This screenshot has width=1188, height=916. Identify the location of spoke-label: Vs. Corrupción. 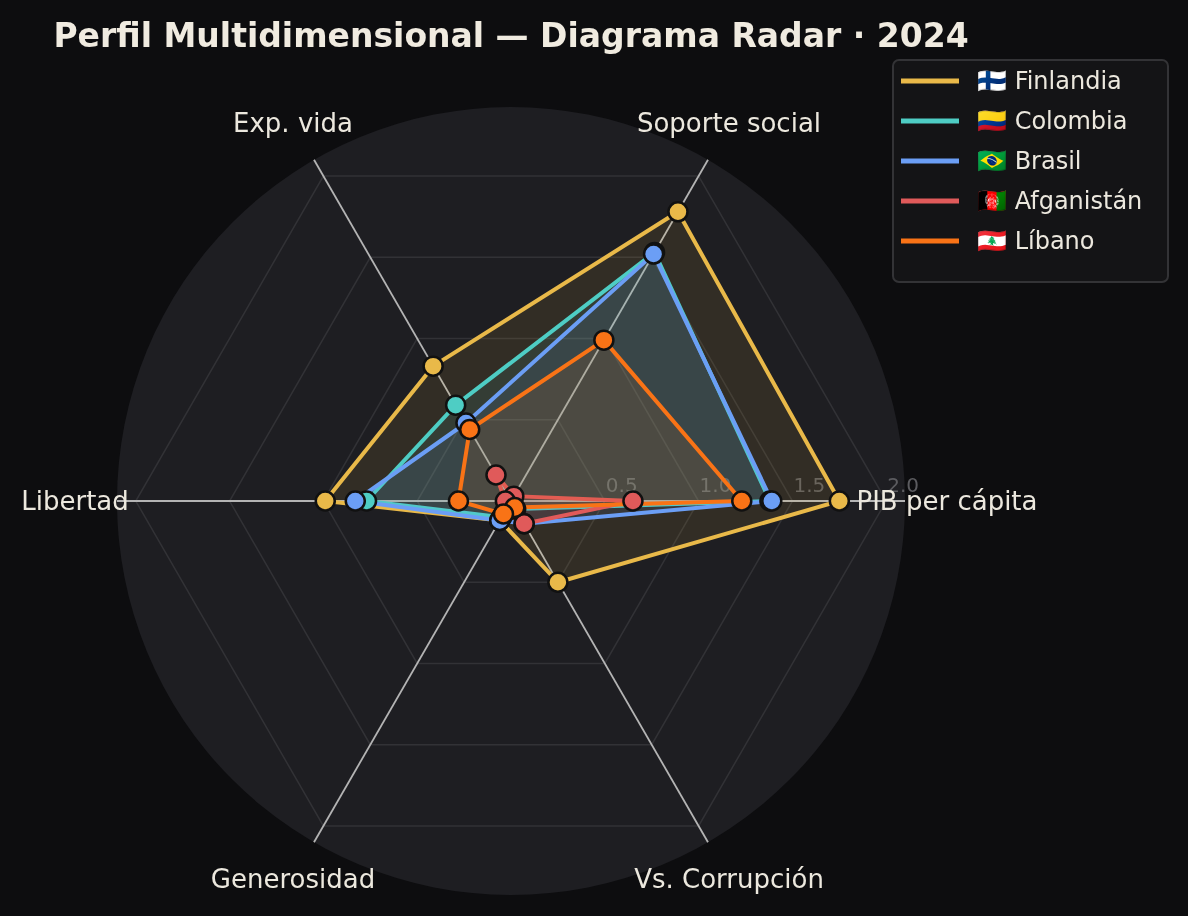
(729, 878).